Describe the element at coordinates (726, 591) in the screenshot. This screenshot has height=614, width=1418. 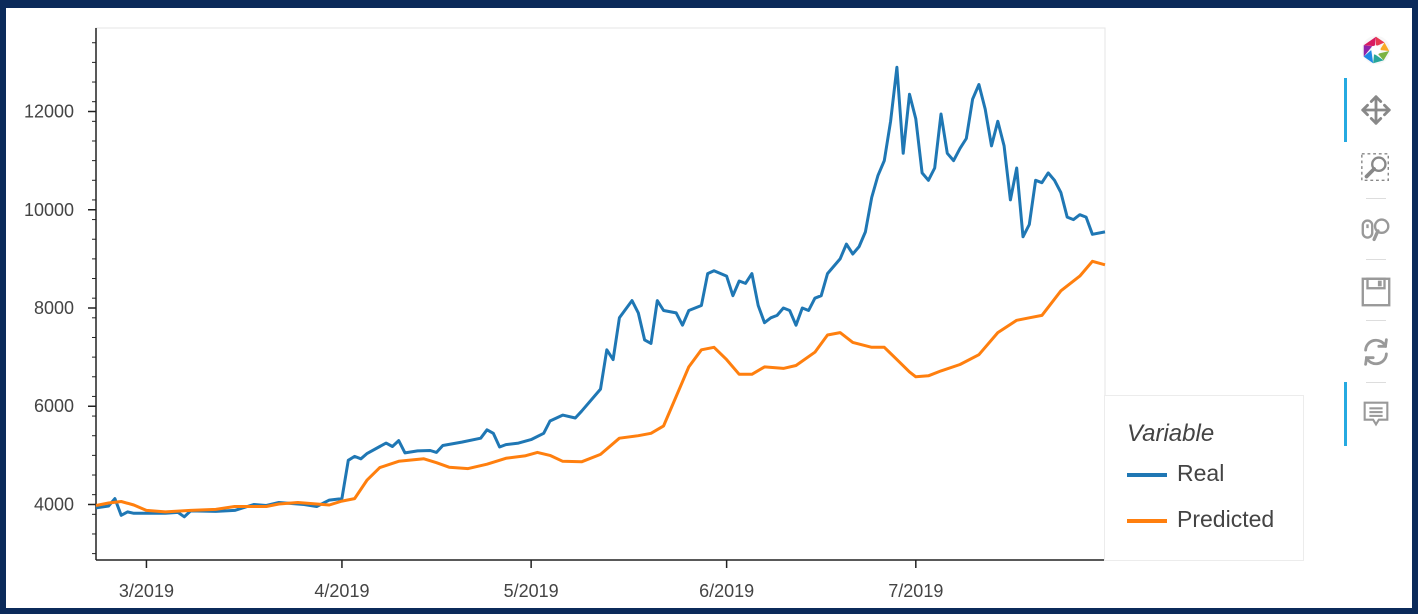
I see `x-tick-label: 6/2019` at that location.